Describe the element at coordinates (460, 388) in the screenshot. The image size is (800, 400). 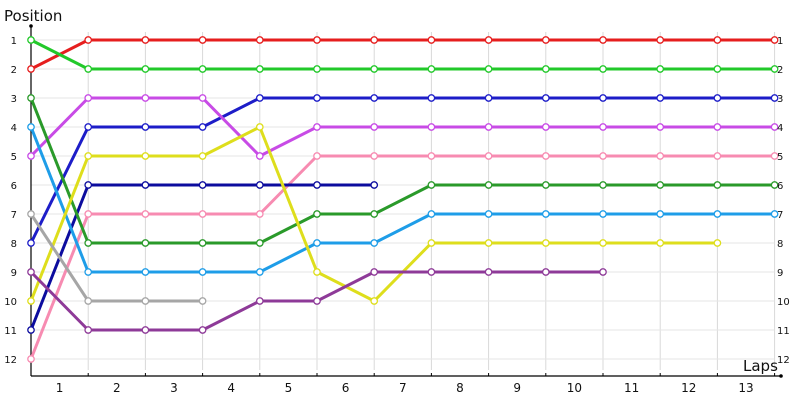
I see `x-tick-label: 8` at that location.